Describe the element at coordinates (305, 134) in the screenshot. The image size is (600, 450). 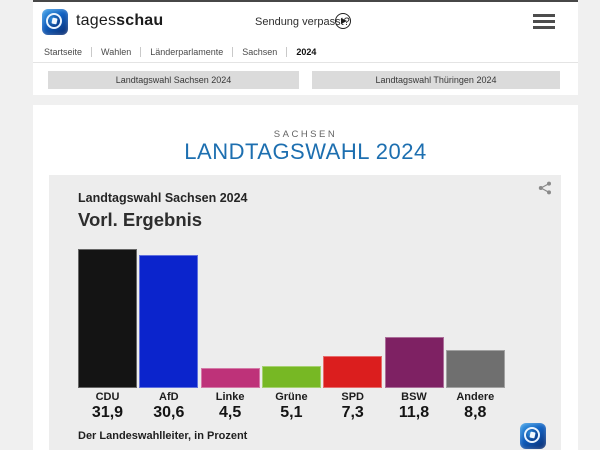
I see `page-eyebrow: SACHSEN` at that location.